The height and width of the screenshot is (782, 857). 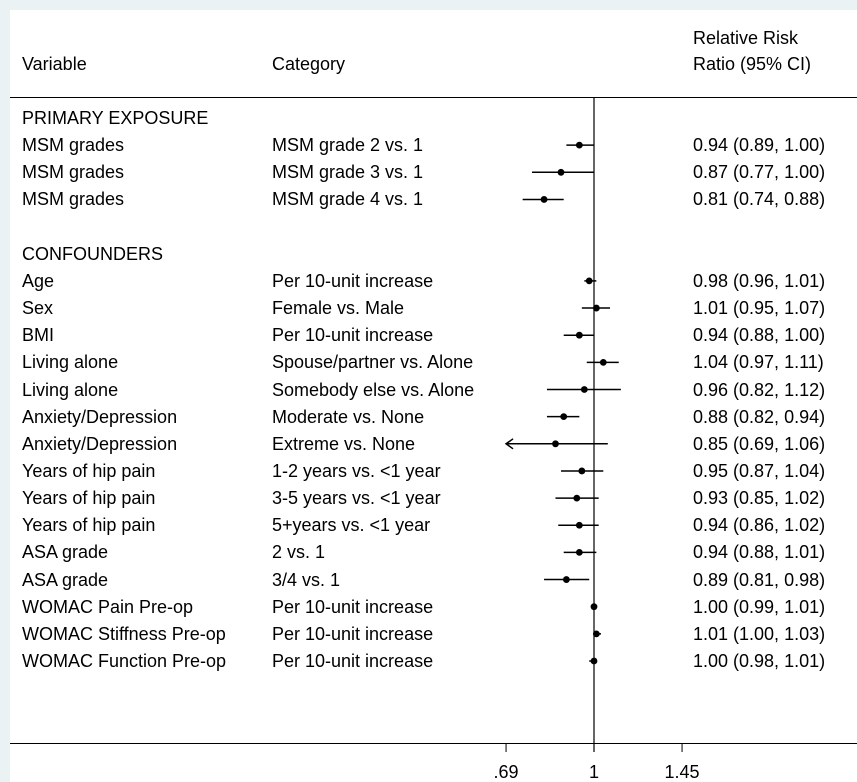 I want to click on row-variable: WOMAC Function Pre-op, so click(x=124, y=661).